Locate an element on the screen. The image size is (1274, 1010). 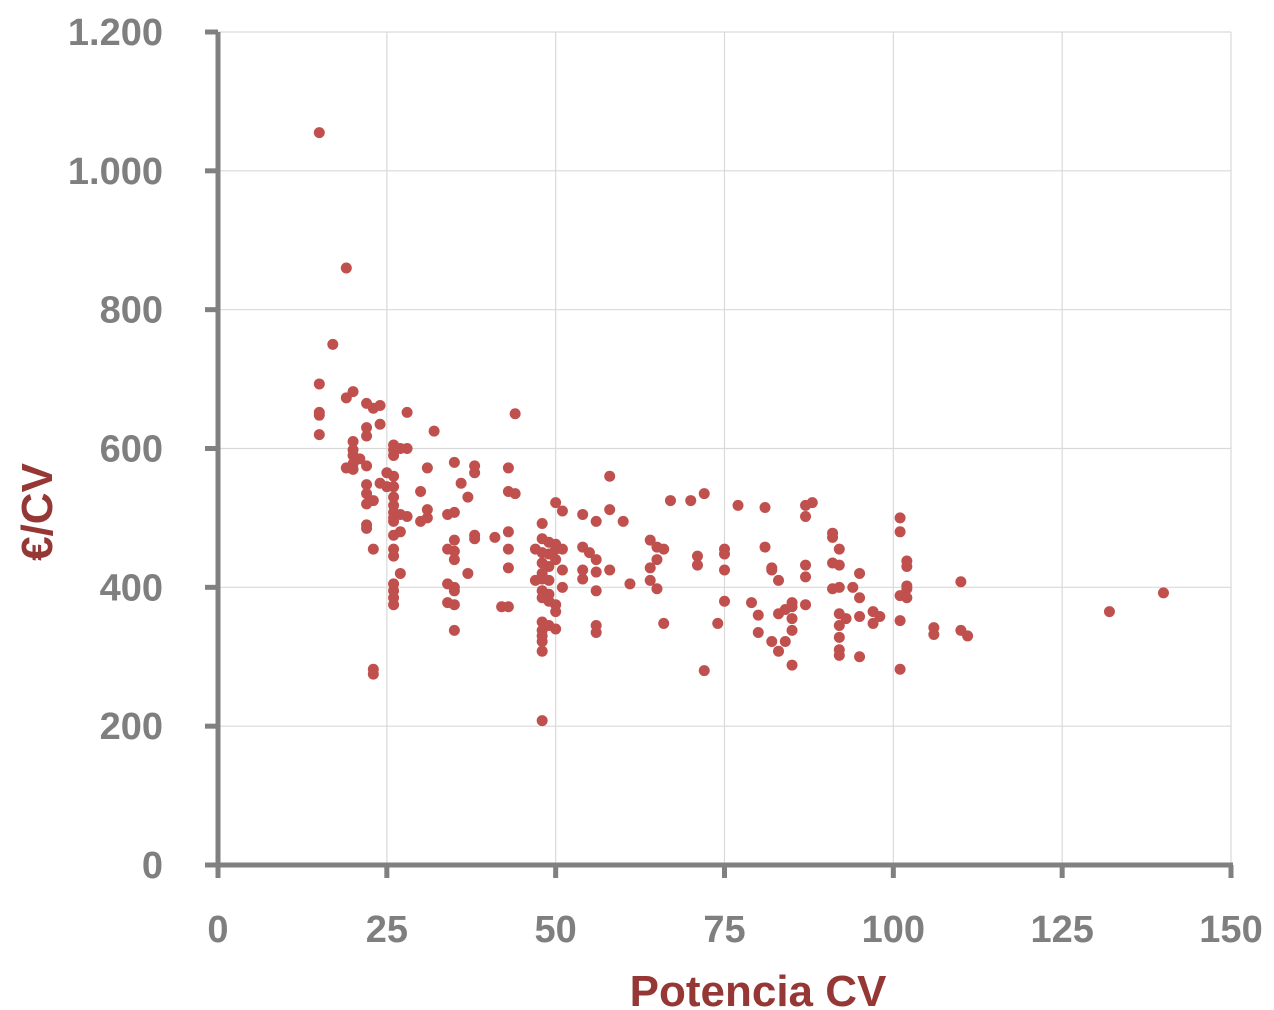
x-tick-label: 0 is located at coordinates (217, 930).